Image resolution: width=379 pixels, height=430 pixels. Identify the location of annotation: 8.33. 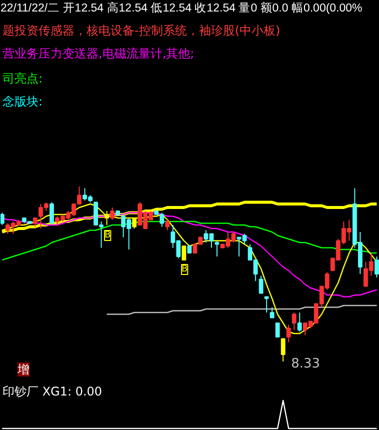
(305, 364).